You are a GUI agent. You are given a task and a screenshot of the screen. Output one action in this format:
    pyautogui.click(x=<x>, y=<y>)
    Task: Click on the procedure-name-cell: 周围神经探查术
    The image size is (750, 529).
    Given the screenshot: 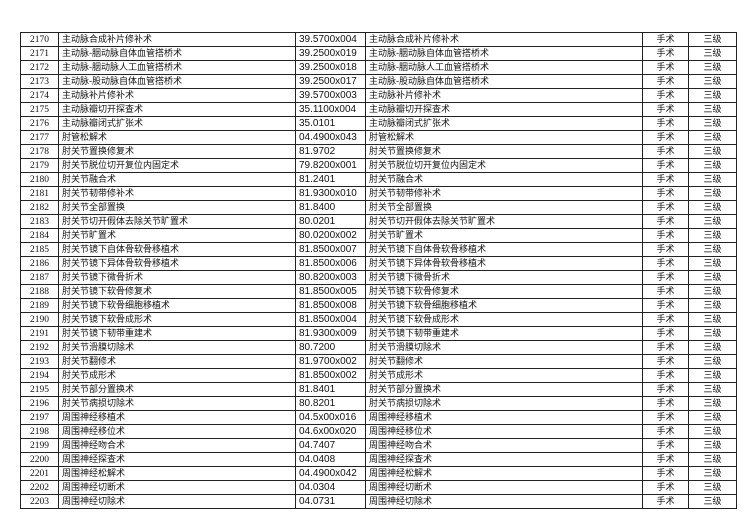 What is the action you would take?
    pyautogui.click(x=177, y=459)
    